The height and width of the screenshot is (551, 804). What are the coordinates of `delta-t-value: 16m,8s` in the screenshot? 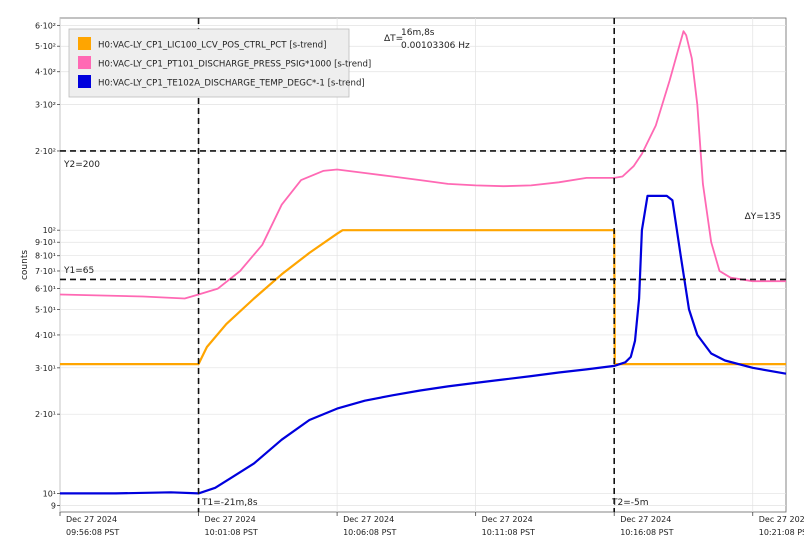 It's located at (418, 33).